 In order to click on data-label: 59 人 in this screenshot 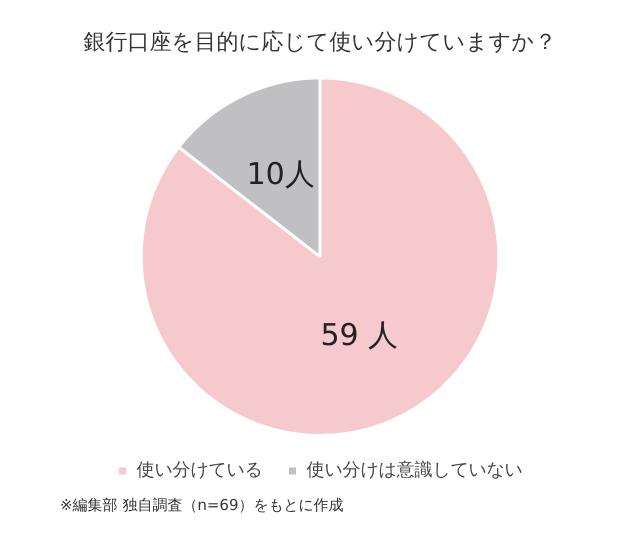, I will do `click(359, 335)`.